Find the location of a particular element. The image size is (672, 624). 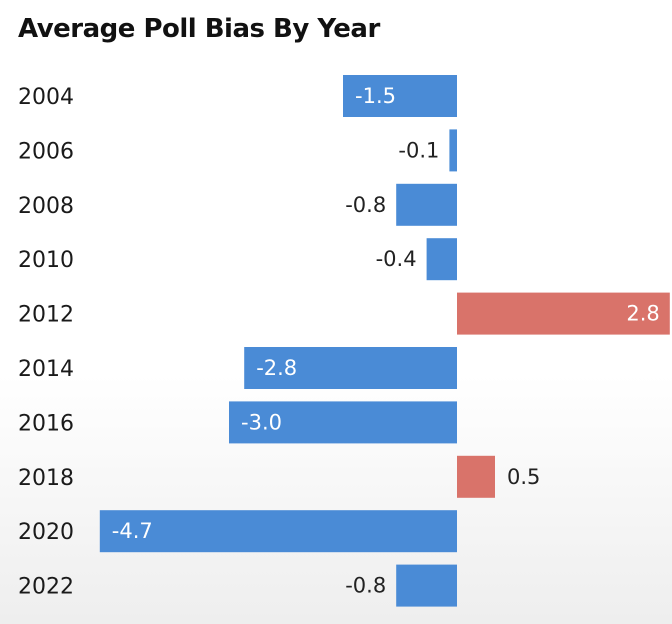

category-label: 2012 is located at coordinates (46, 315).